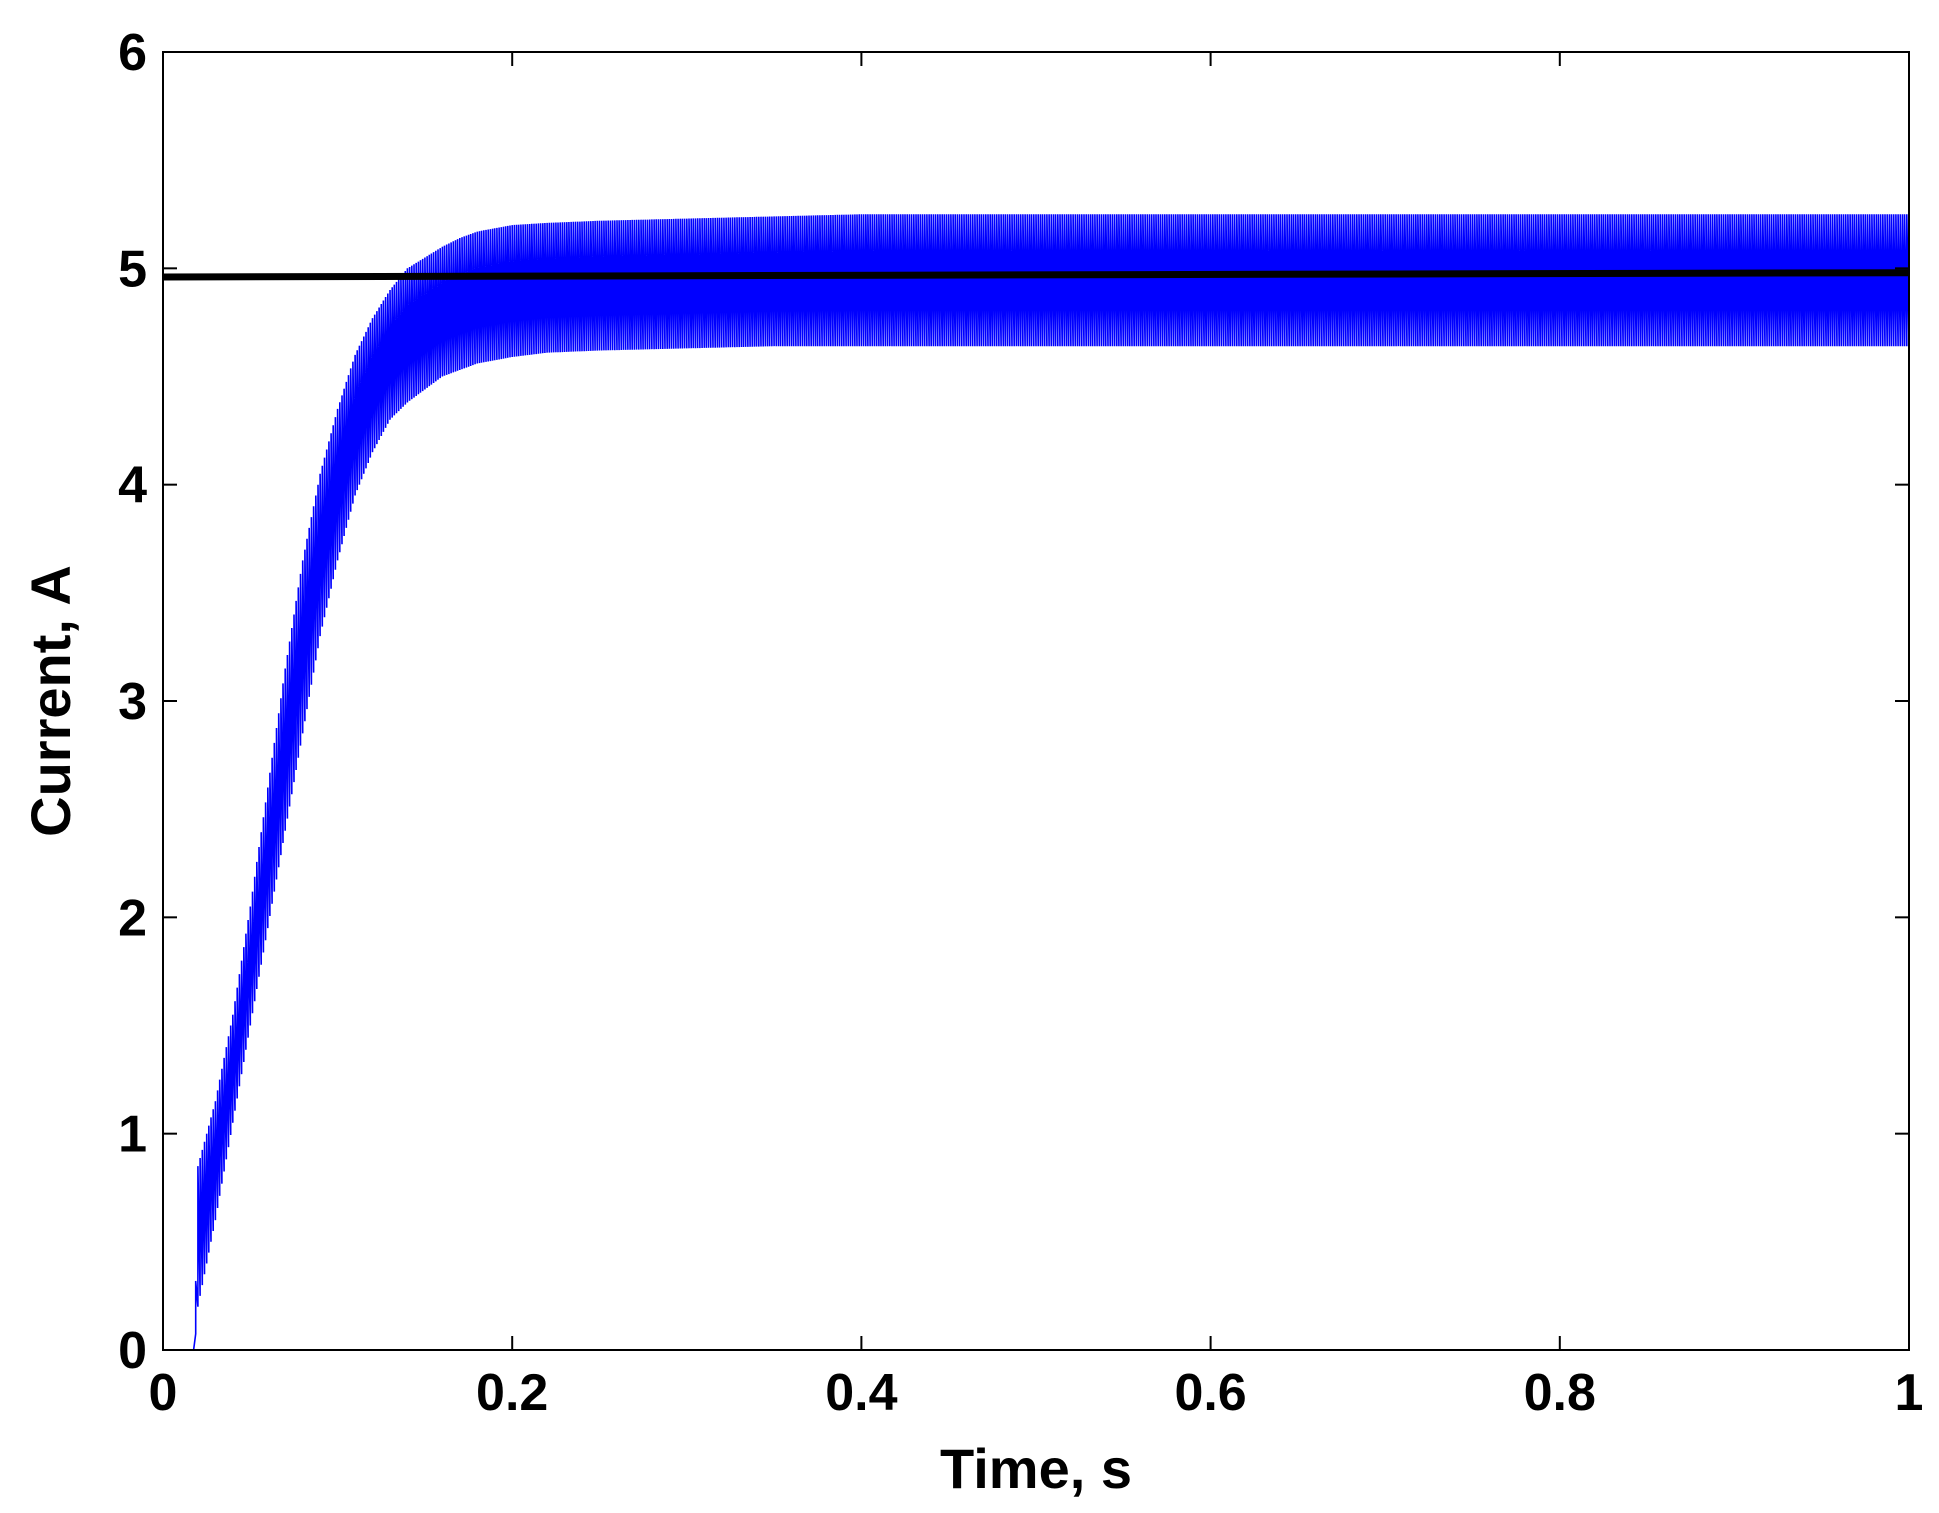 The image size is (1939, 1513). Describe the element at coordinates (132, 53) in the screenshot. I see `y-tick-label: 6` at that location.